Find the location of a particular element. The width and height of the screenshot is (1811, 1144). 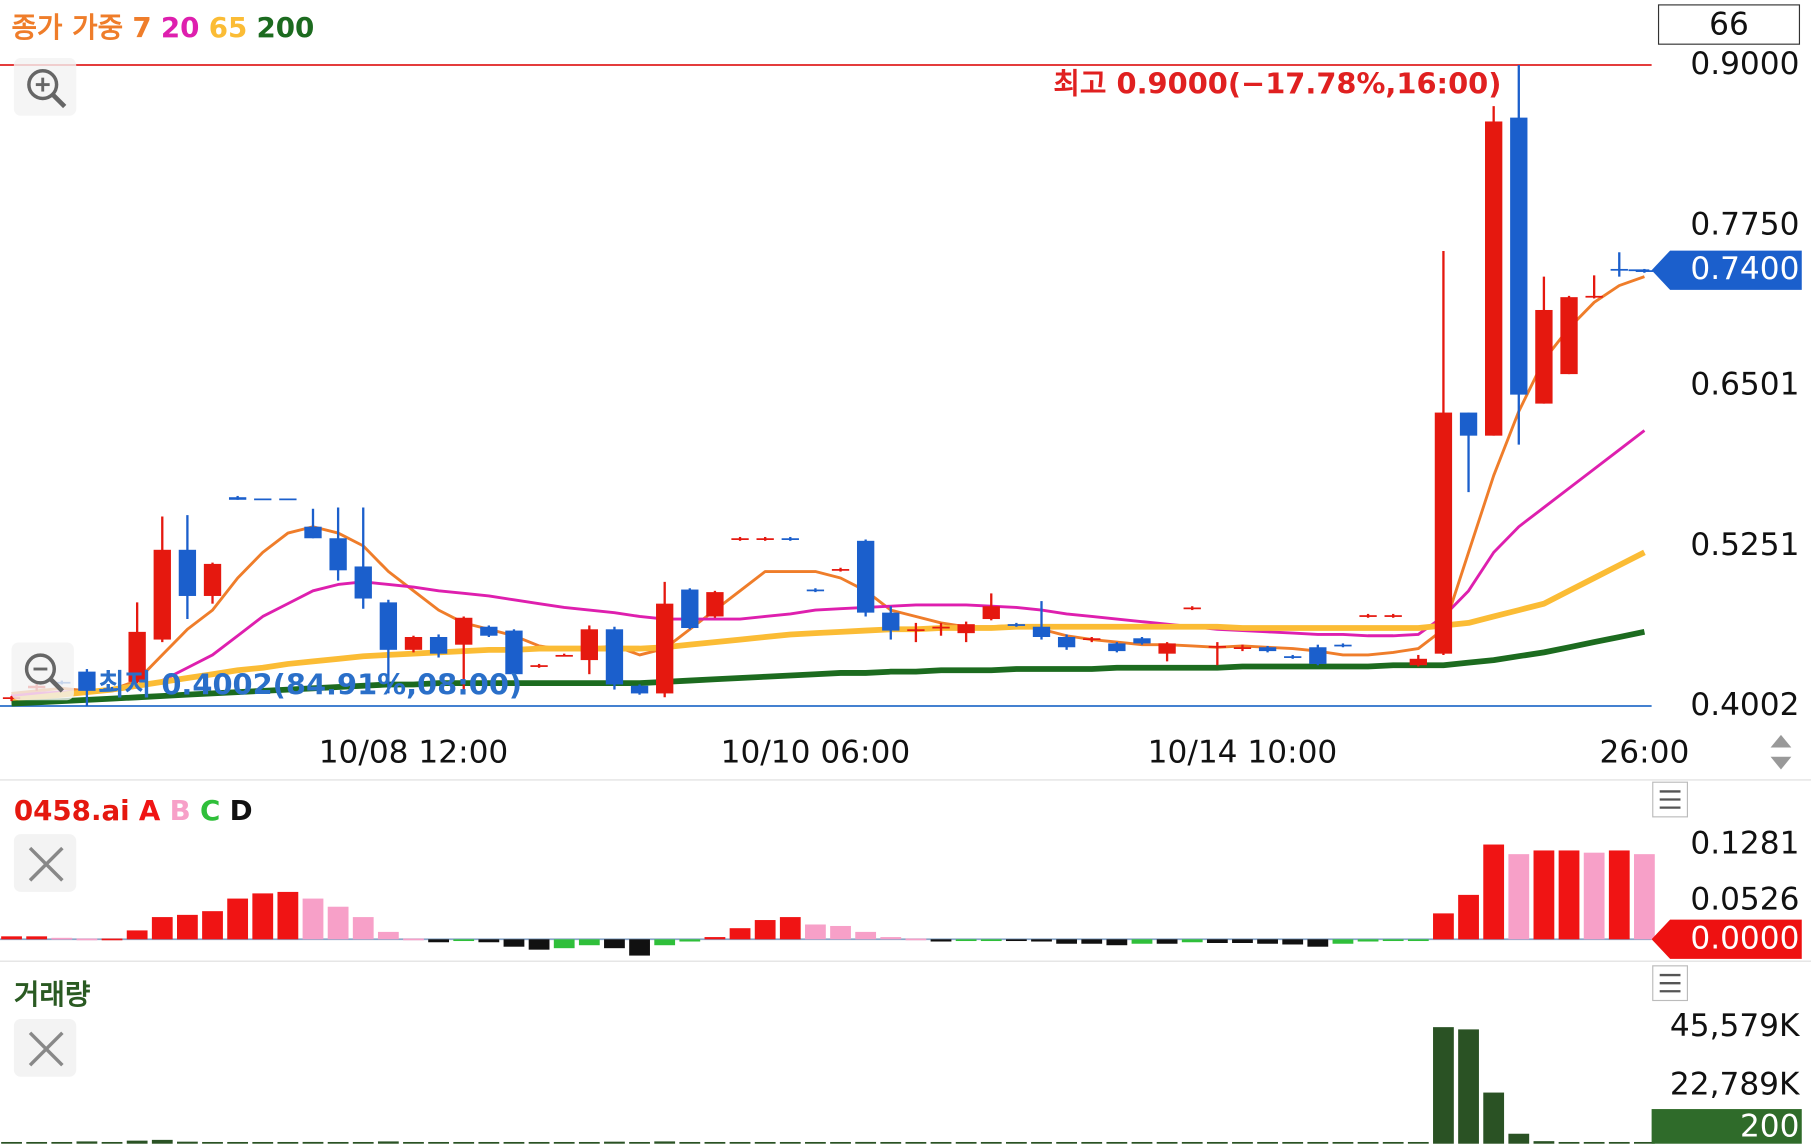

badge: 66 is located at coordinates (1729, 25).